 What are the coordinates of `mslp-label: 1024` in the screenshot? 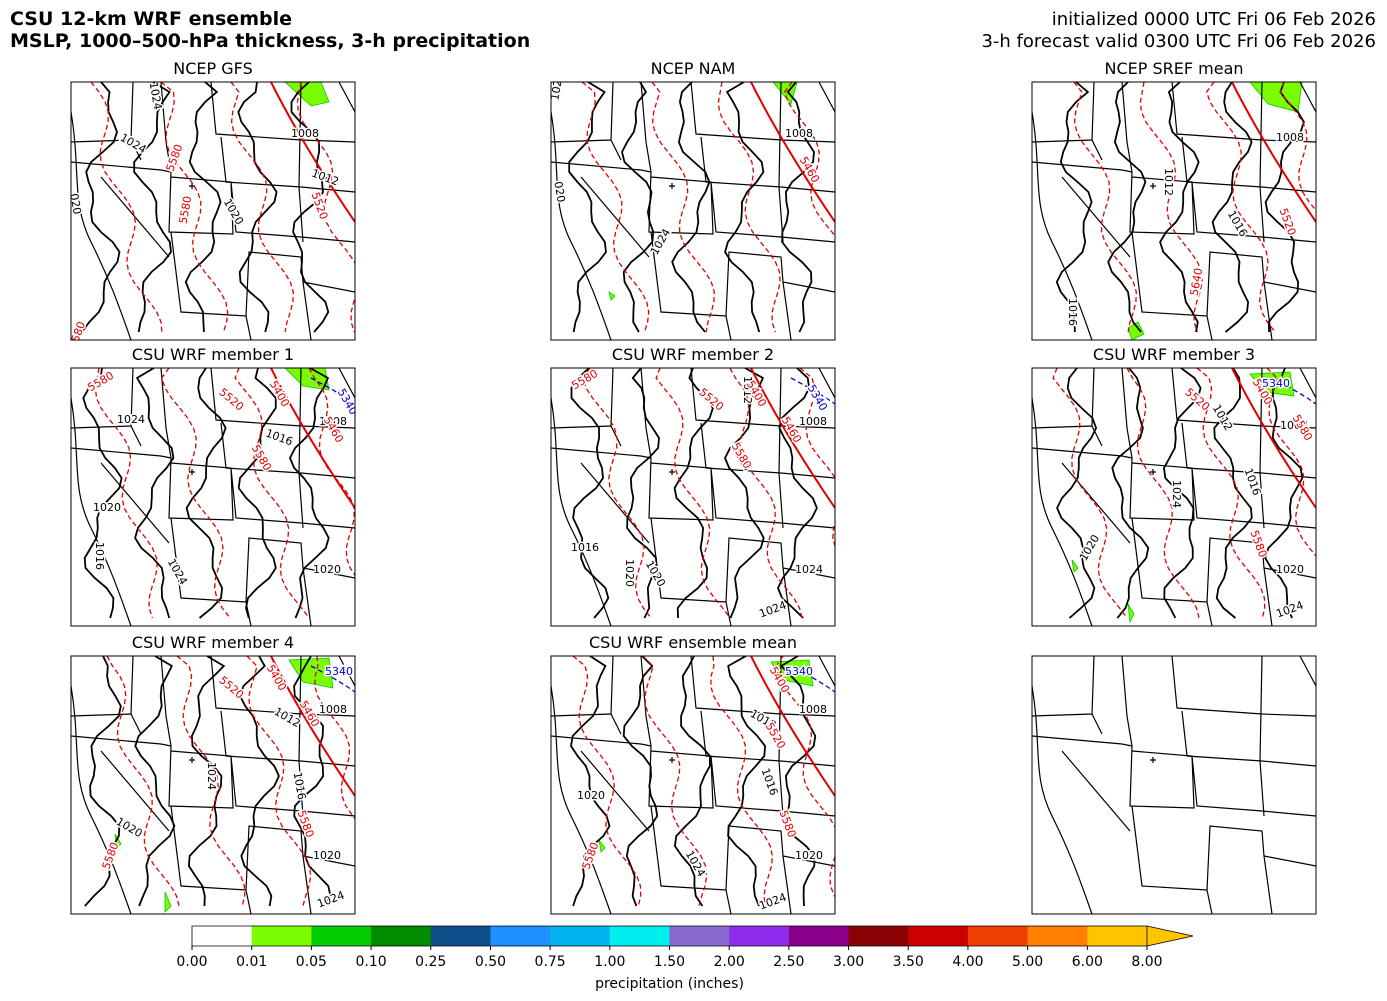 It's located at (211, 776).